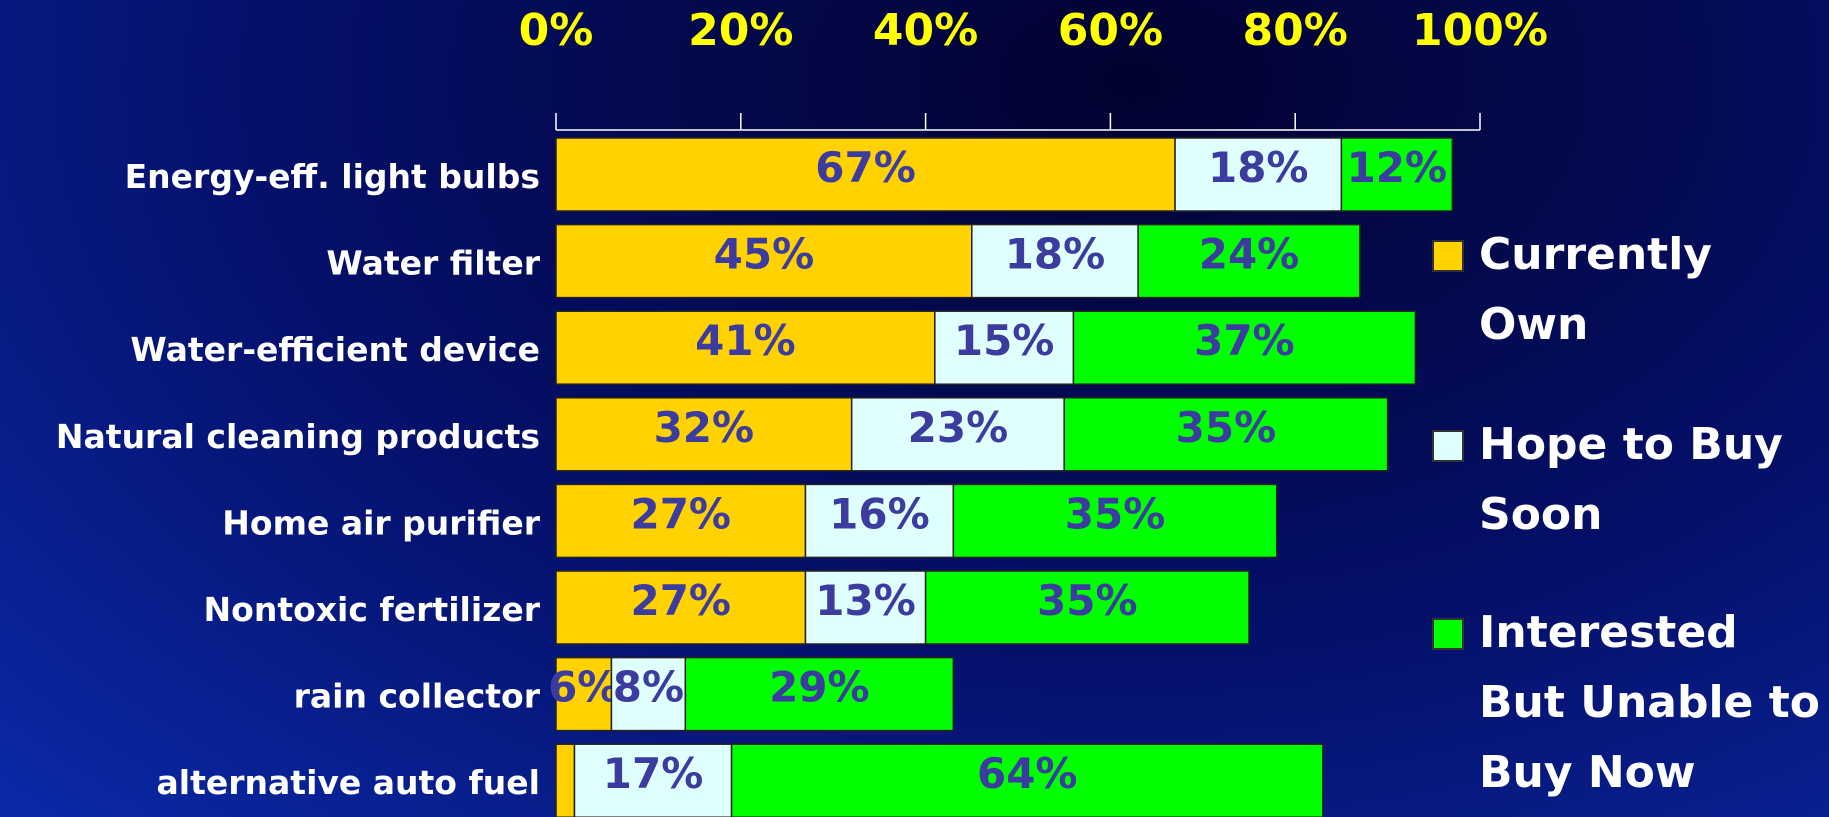 Image resolution: width=1829 pixels, height=817 pixels. Describe the element at coordinates (1649, 702) in the screenshot. I see `legend-label: Interested But Unable to Buy Now` at that location.